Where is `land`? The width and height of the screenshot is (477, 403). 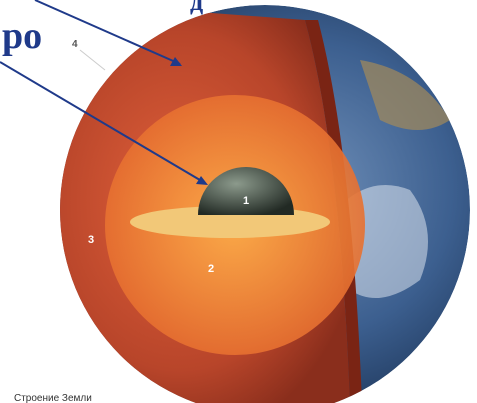
land is located at coordinates (405, 95).